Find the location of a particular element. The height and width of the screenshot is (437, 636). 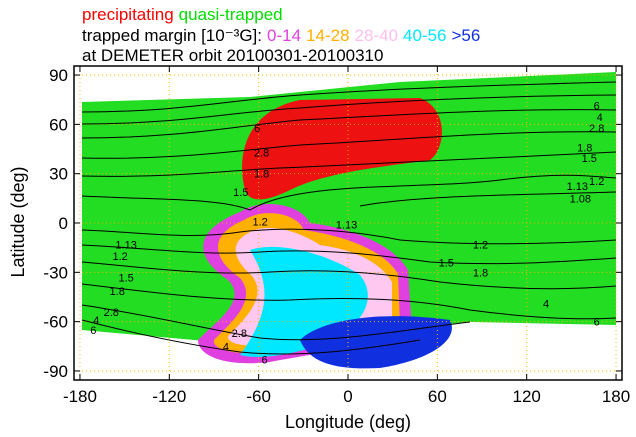

population-name: precipitating is located at coordinates (128, 14).